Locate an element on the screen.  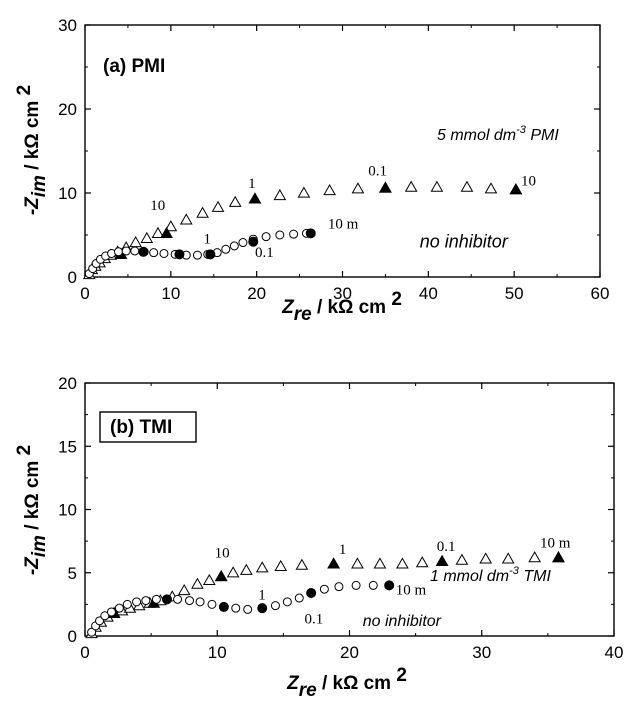
x-tick-label: 60 is located at coordinates (600, 293).